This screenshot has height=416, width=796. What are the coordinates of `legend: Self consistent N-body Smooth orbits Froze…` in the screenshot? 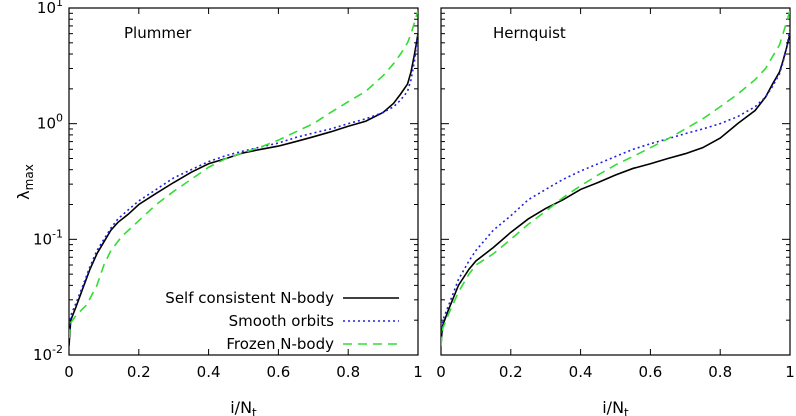 It's located at (282, 321).